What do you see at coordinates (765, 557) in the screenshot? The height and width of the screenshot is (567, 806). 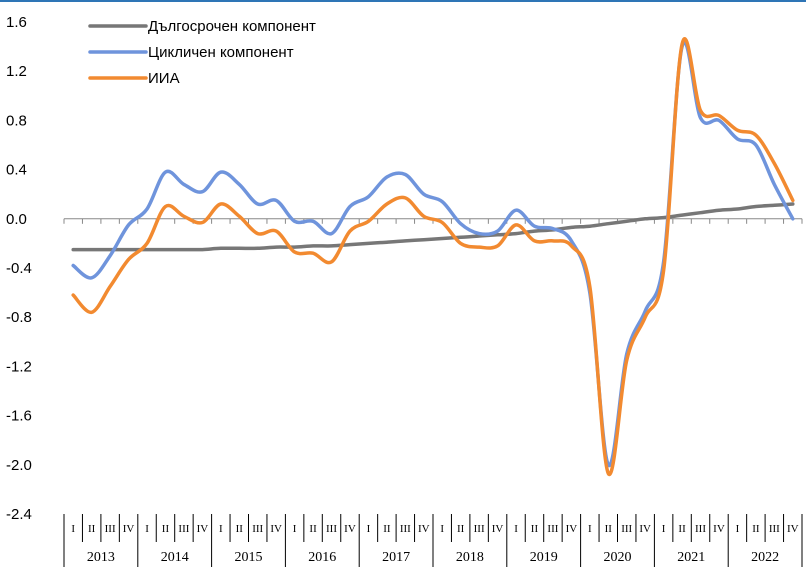 I see `year-label: 2022` at bounding box center [765, 557].